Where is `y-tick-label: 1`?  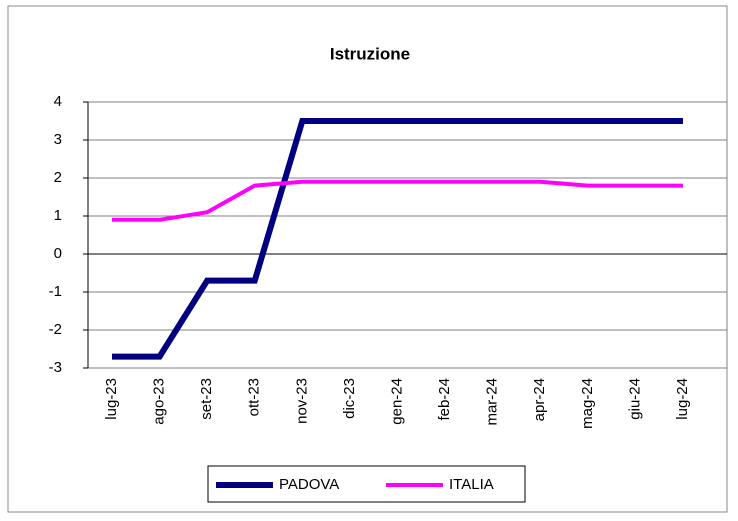 y-tick-label: 1 is located at coordinates (58, 215).